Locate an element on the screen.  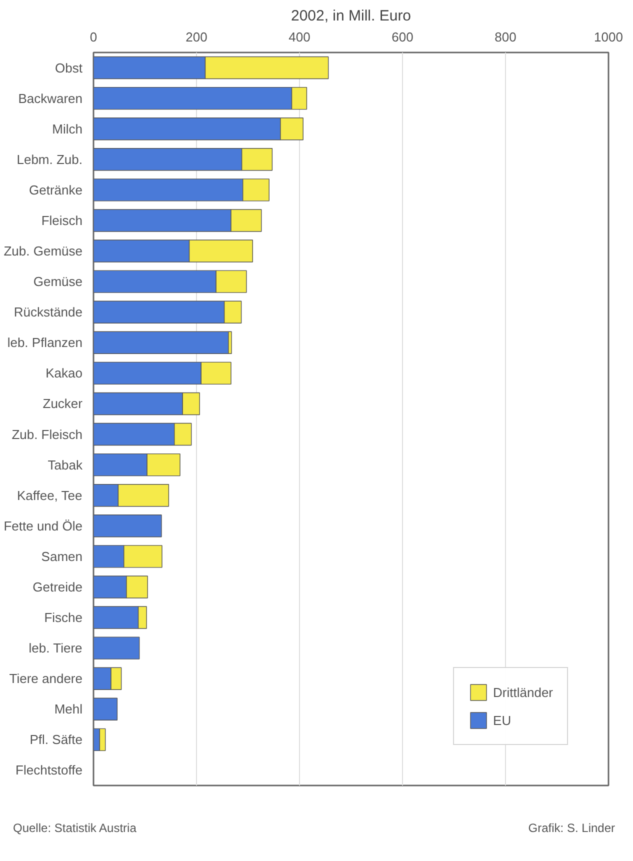
x-tick-label: 200 is located at coordinates (197, 37).